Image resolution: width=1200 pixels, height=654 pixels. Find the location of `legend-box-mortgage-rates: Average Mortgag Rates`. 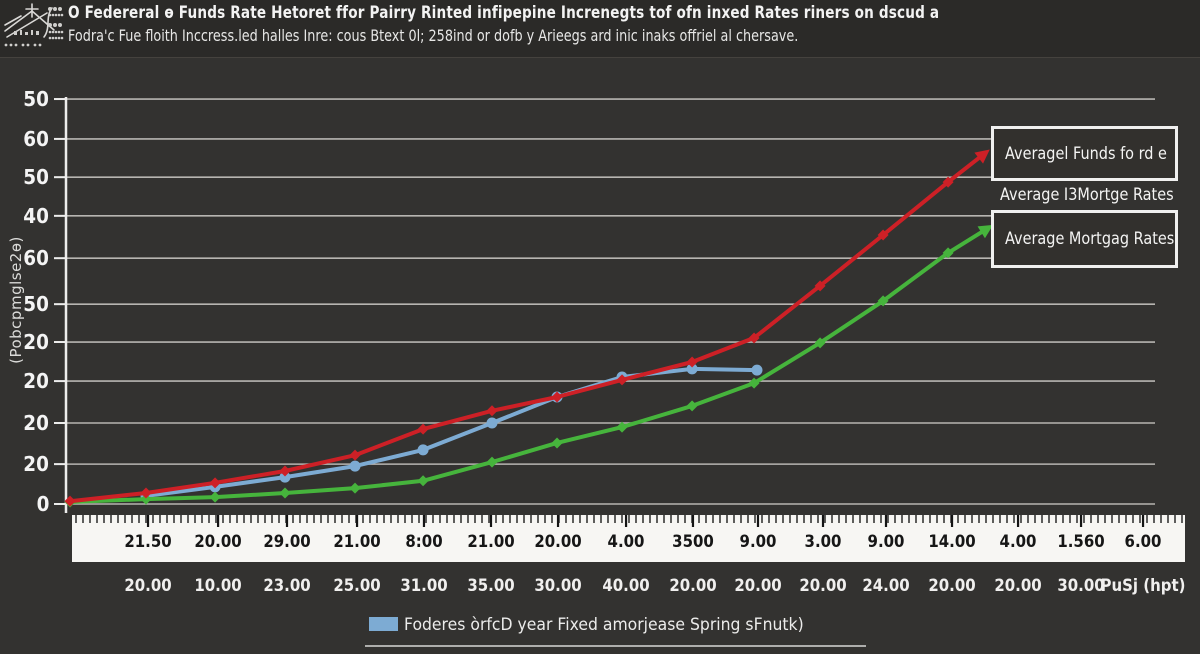

legend-box-mortgage-rates: Average Mortgag Rates is located at coordinates (1084, 239).